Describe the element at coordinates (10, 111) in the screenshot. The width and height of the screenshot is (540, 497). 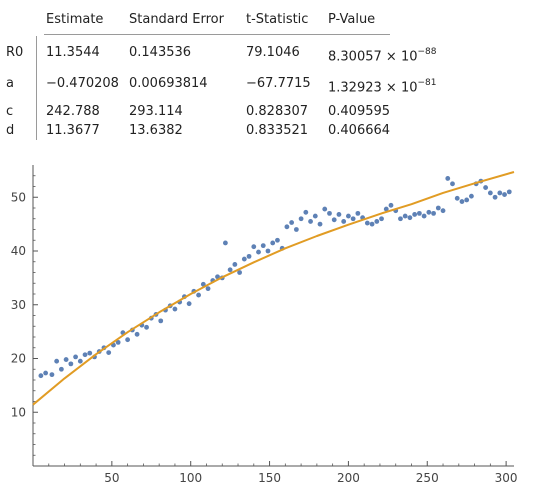
I see `row-label-c: c` at that location.